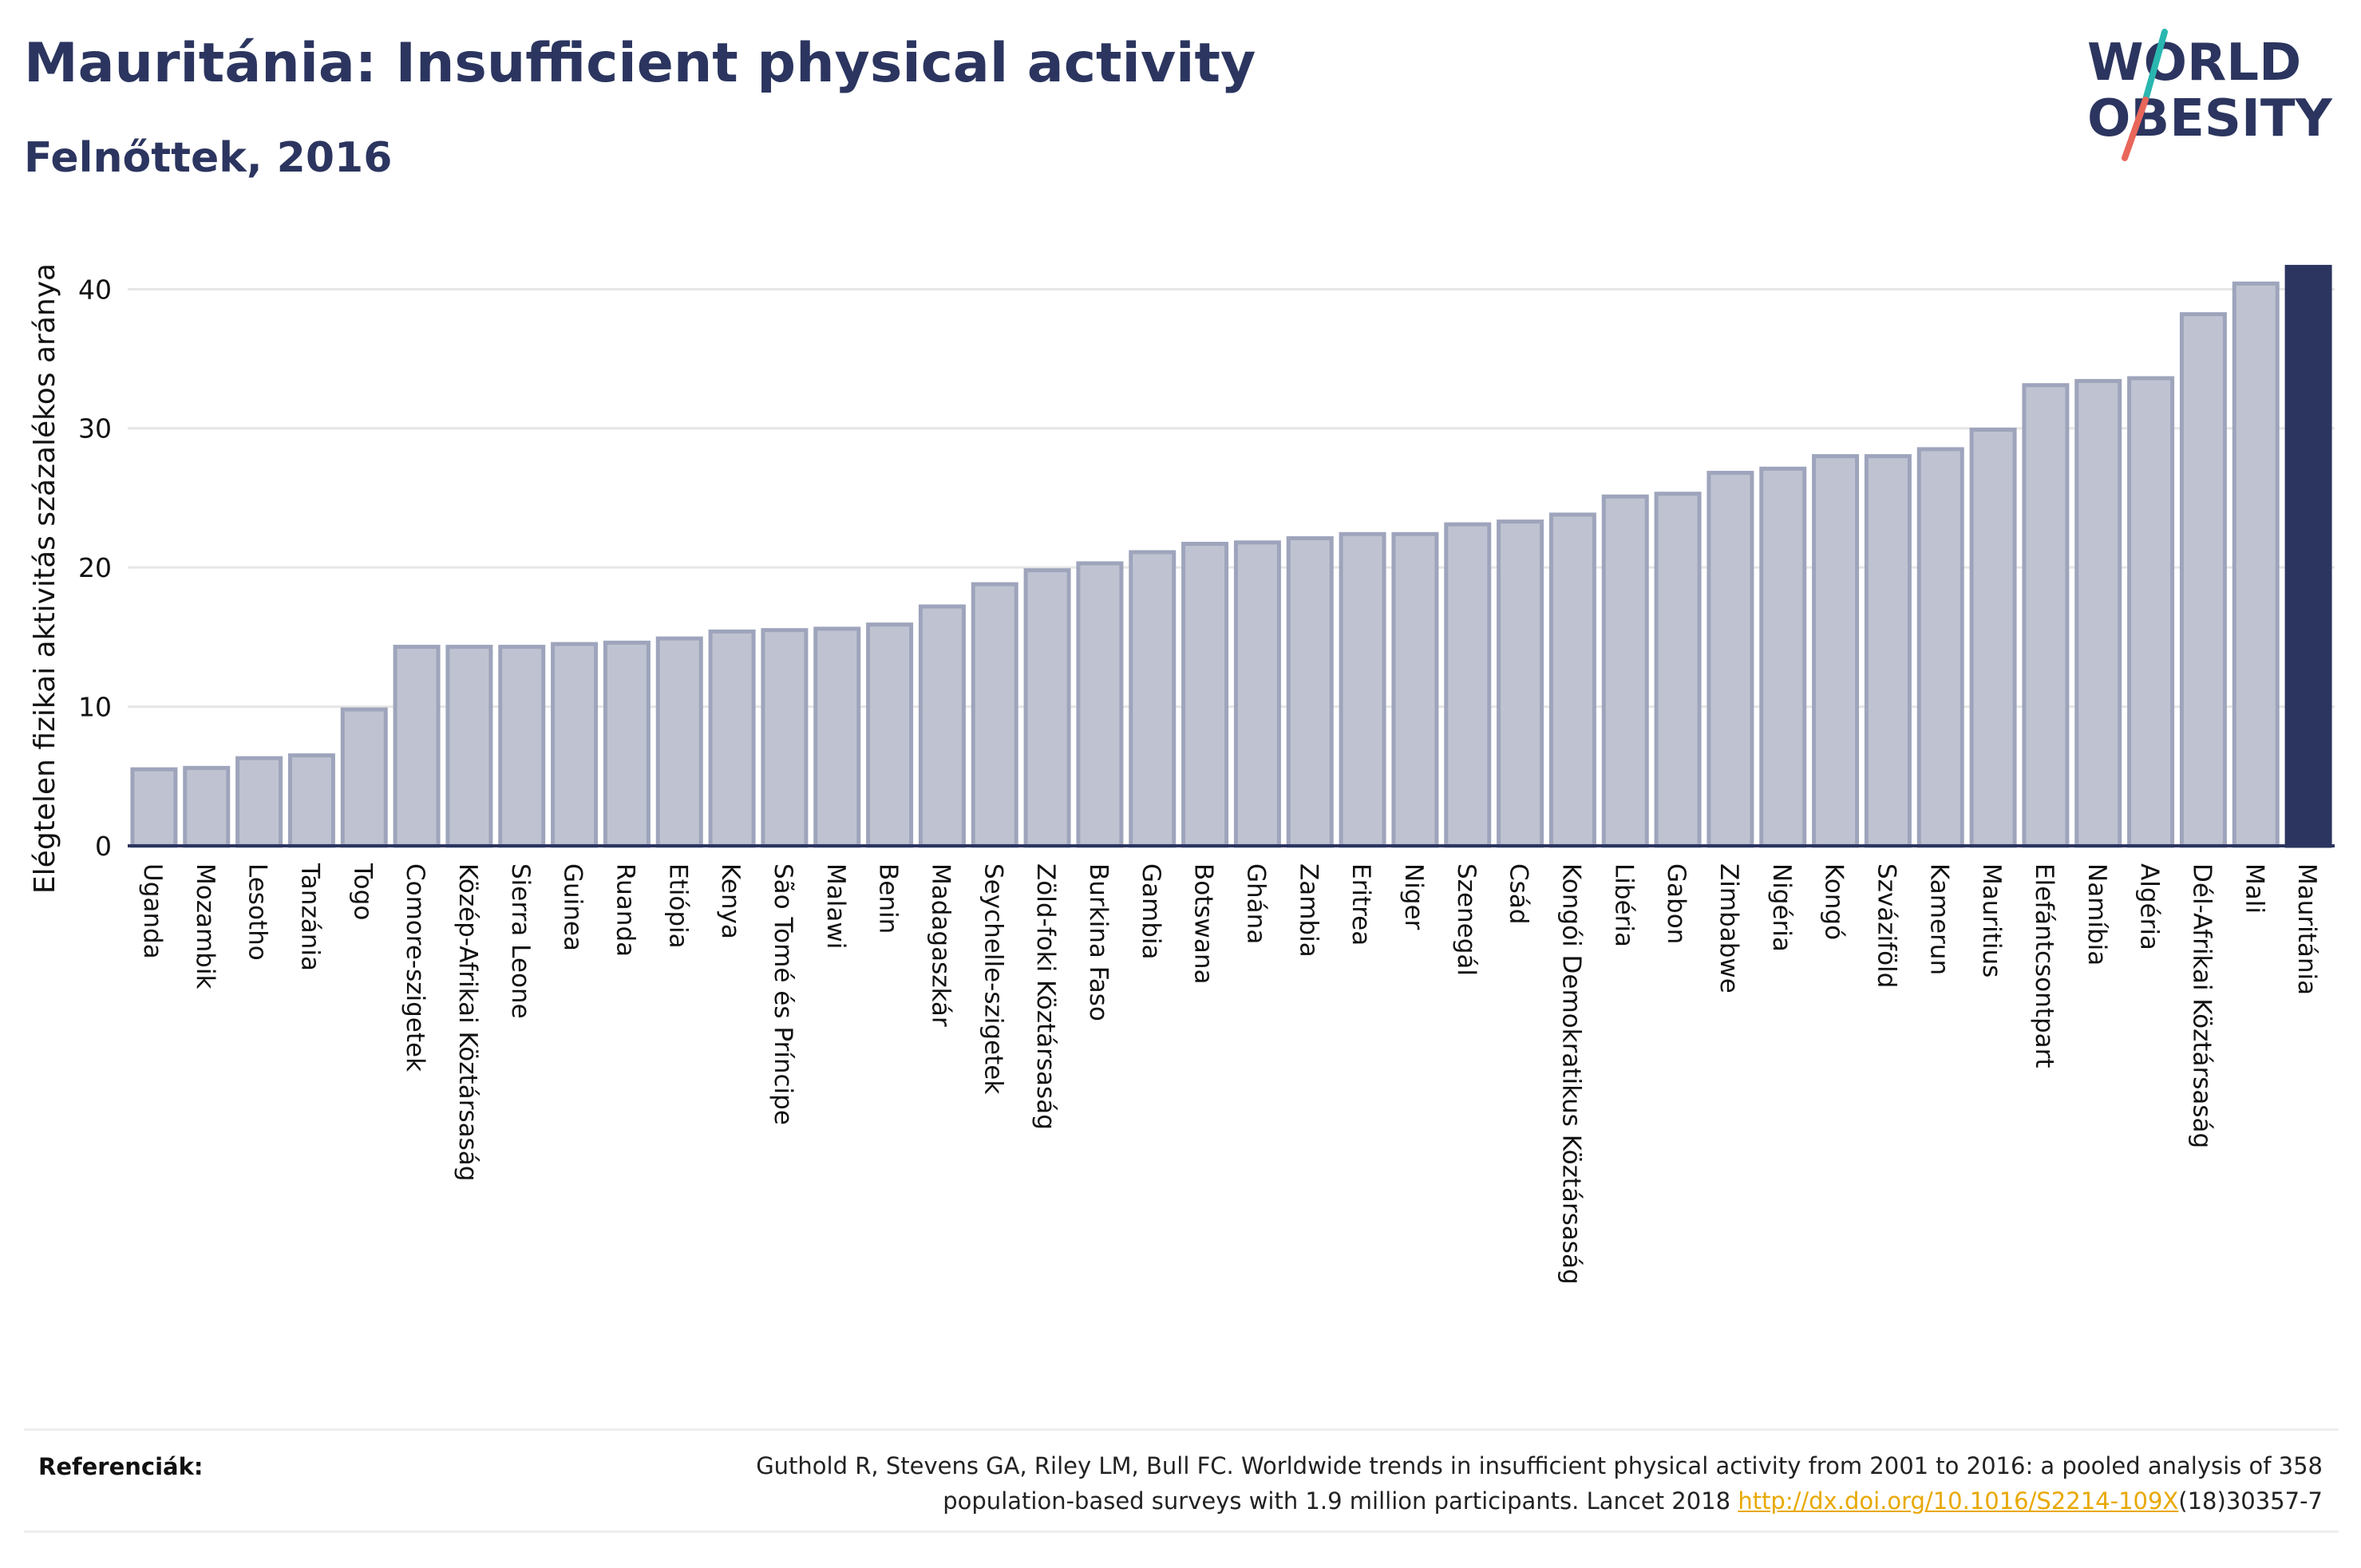  Describe the element at coordinates (2044, 965) in the screenshot. I see `x-tick-label: Elefántcsontpart` at that location.